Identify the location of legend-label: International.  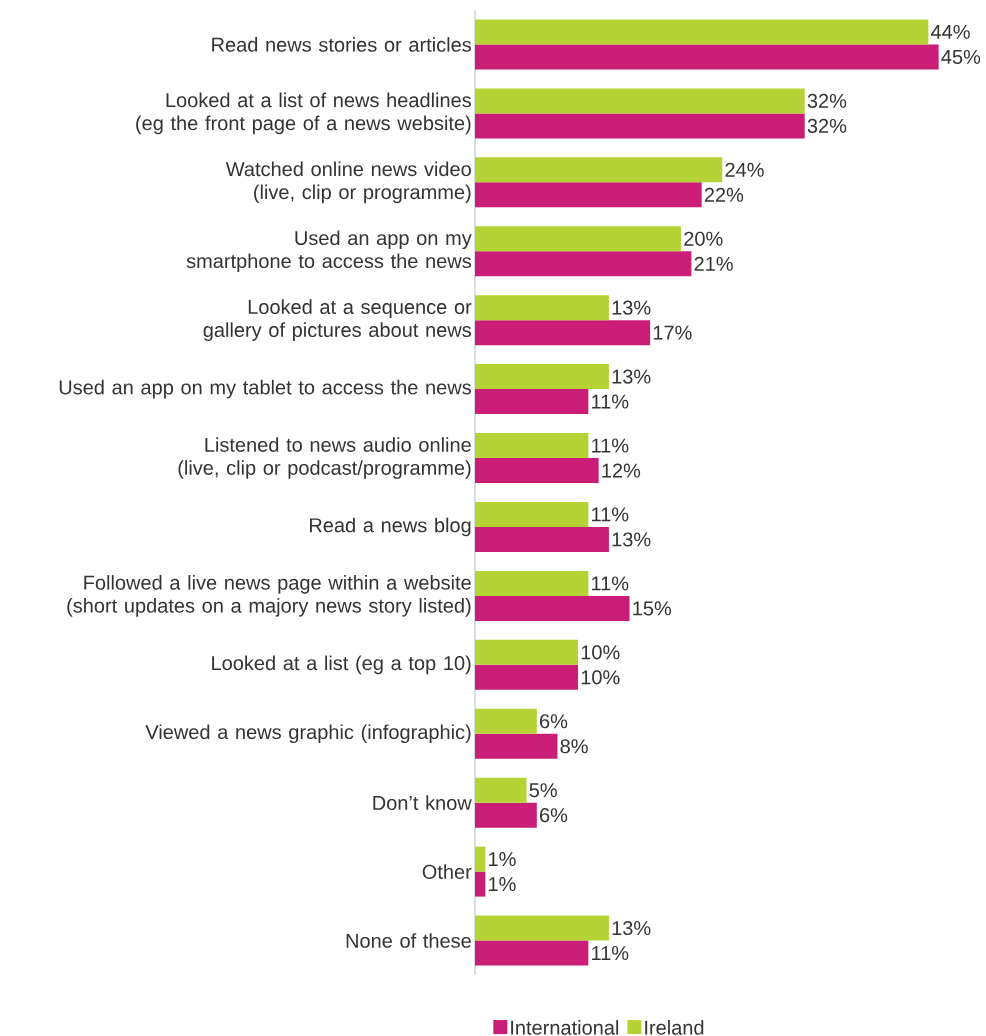
(565, 1027).